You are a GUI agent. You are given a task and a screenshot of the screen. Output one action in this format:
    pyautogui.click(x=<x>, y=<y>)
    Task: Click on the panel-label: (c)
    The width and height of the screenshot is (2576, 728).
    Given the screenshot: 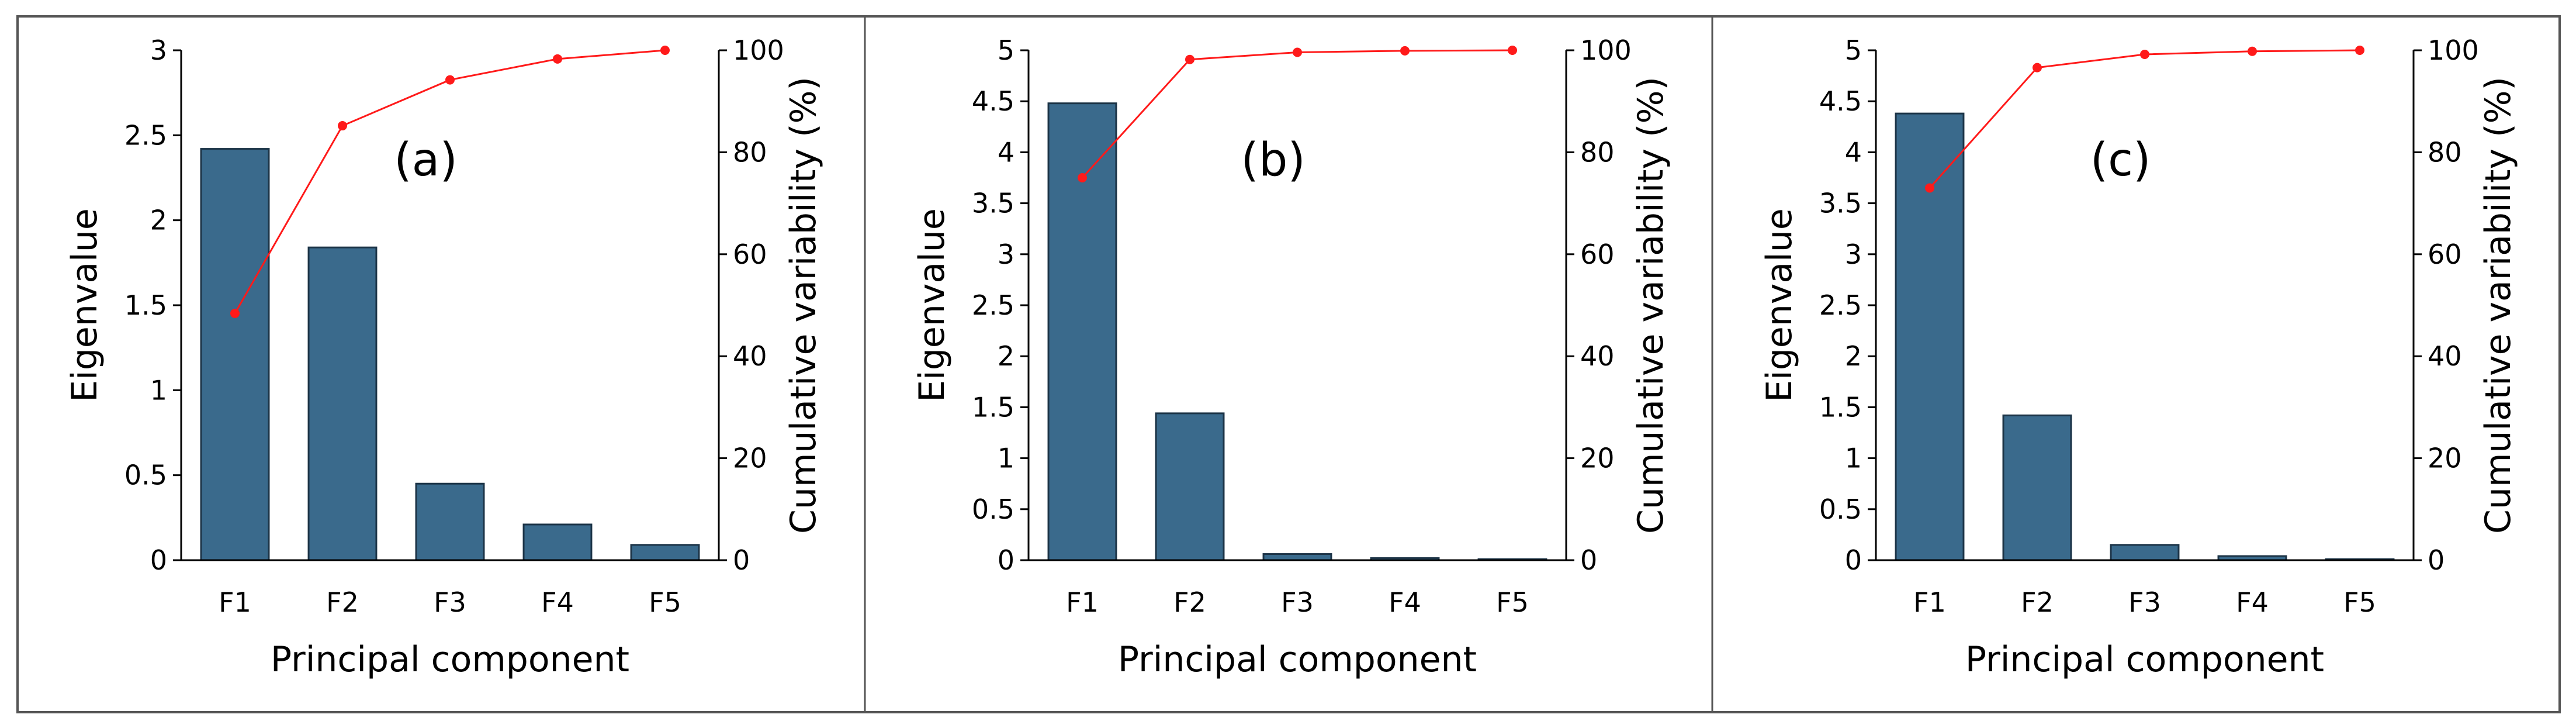 What is the action you would take?
    pyautogui.click(x=2120, y=160)
    